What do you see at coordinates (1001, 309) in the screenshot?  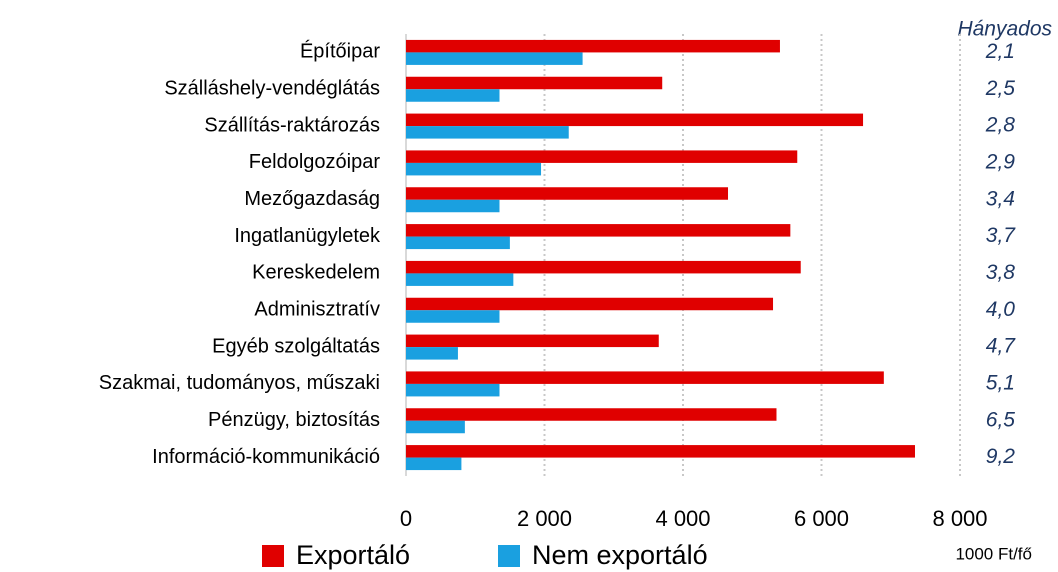 I see `ratio-label: 4,0` at bounding box center [1001, 309].